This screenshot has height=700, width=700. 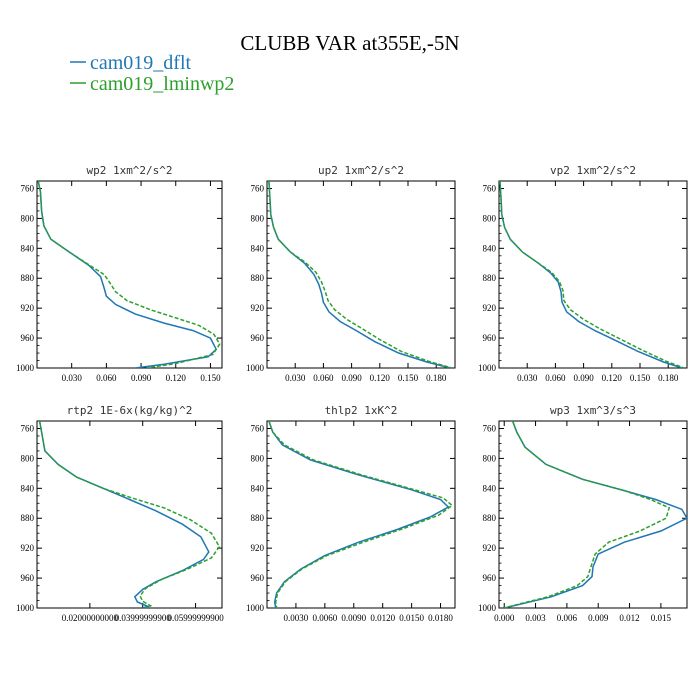 What do you see at coordinates (411, 618) in the screenshot?
I see `x-tick-label: 0.0150` at bounding box center [411, 618].